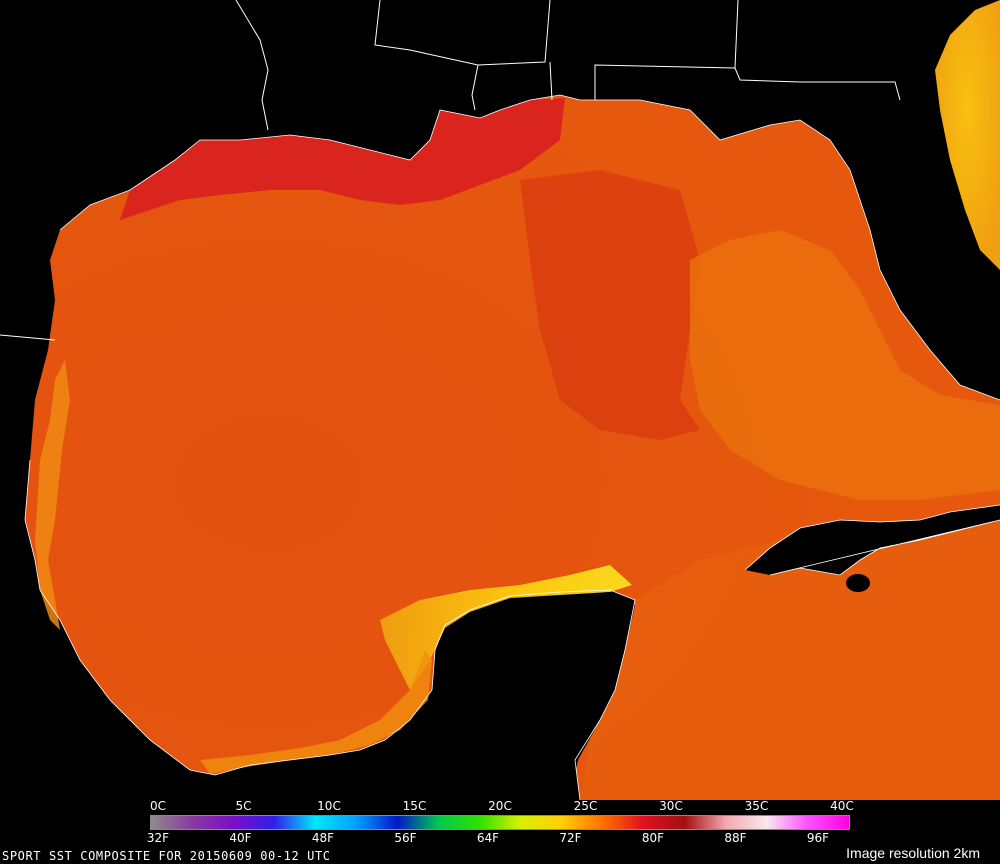  Describe the element at coordinates (671, 806) in the screenshot. I see `celsius-tick-label: 30C` at that location.